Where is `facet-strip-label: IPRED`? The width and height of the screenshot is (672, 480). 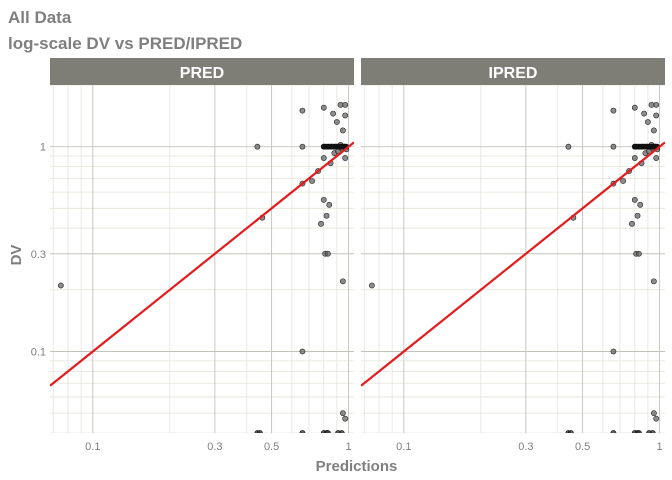 facet-strip-label: IPRED is located at coordinates (513, 73).